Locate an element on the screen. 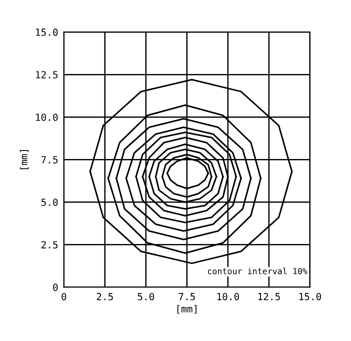 This screenshot has height=341, width=351. x-tick-label: 5.0 is located at coordinates (146, 296).